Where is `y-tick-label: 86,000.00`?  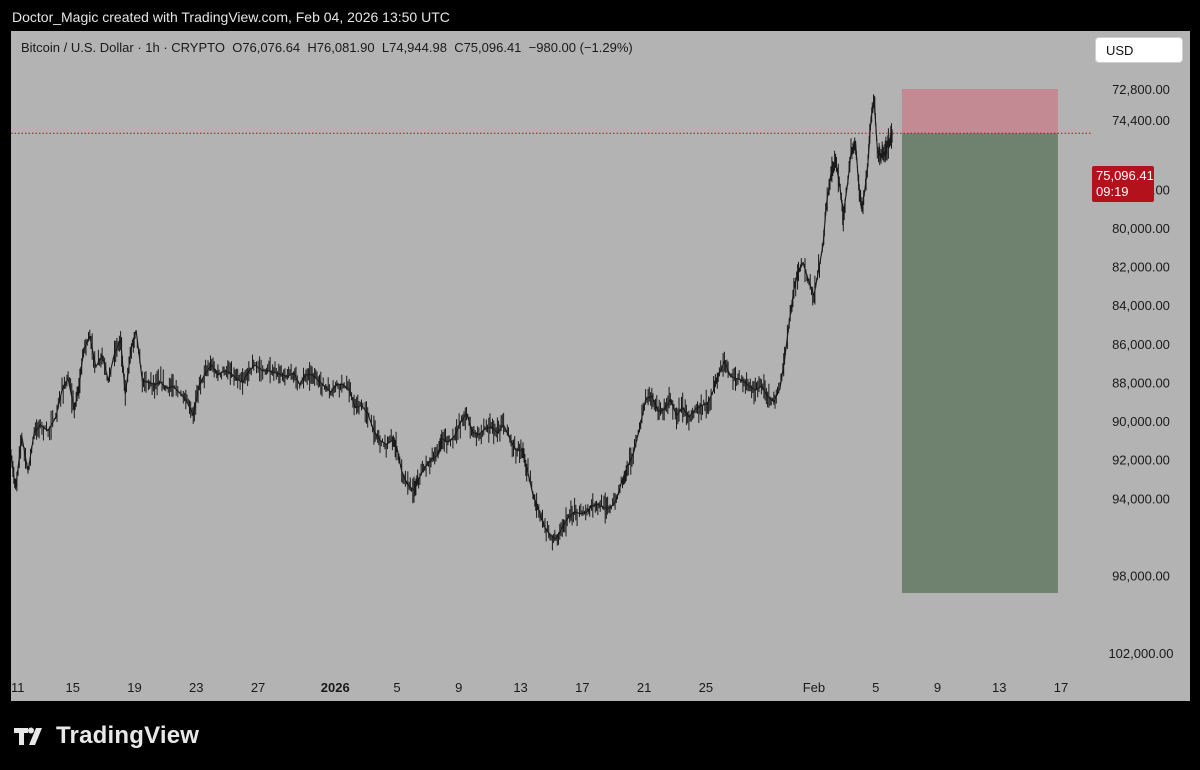
y-tick-label: 86,000.00 is located at coordinates (1141, 344).